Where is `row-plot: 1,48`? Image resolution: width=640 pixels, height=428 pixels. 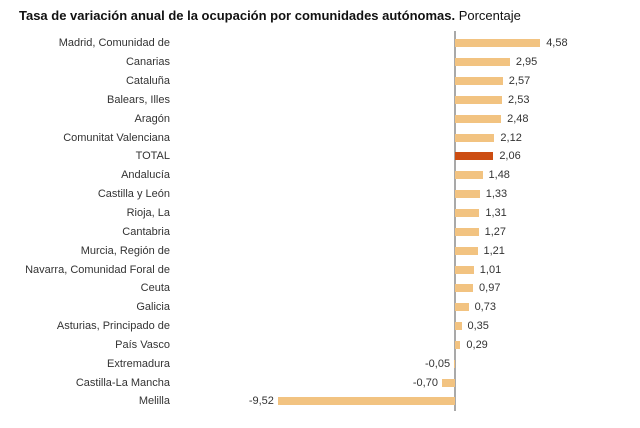 row-plot: 1,48 is located at coordinates (405, 175).